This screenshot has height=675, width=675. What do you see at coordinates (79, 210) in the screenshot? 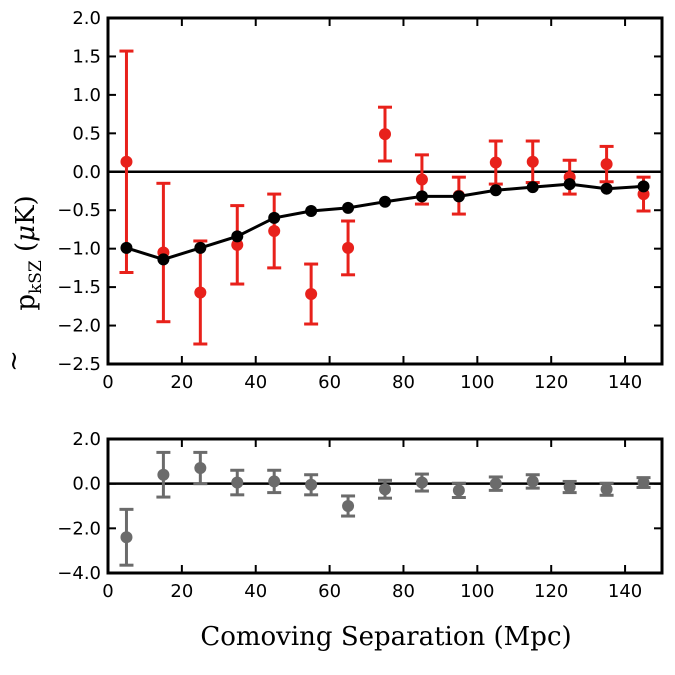
I see `y-tick-label: −0.5` at bounding box center [79, 210].